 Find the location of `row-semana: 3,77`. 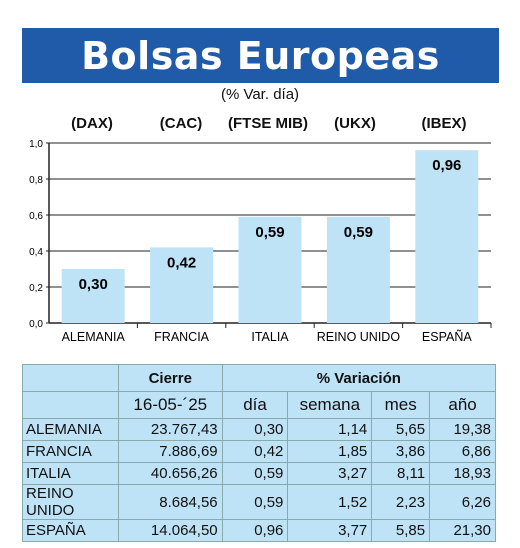

row-semana: 3,77 is located at coordinates (330, 530).